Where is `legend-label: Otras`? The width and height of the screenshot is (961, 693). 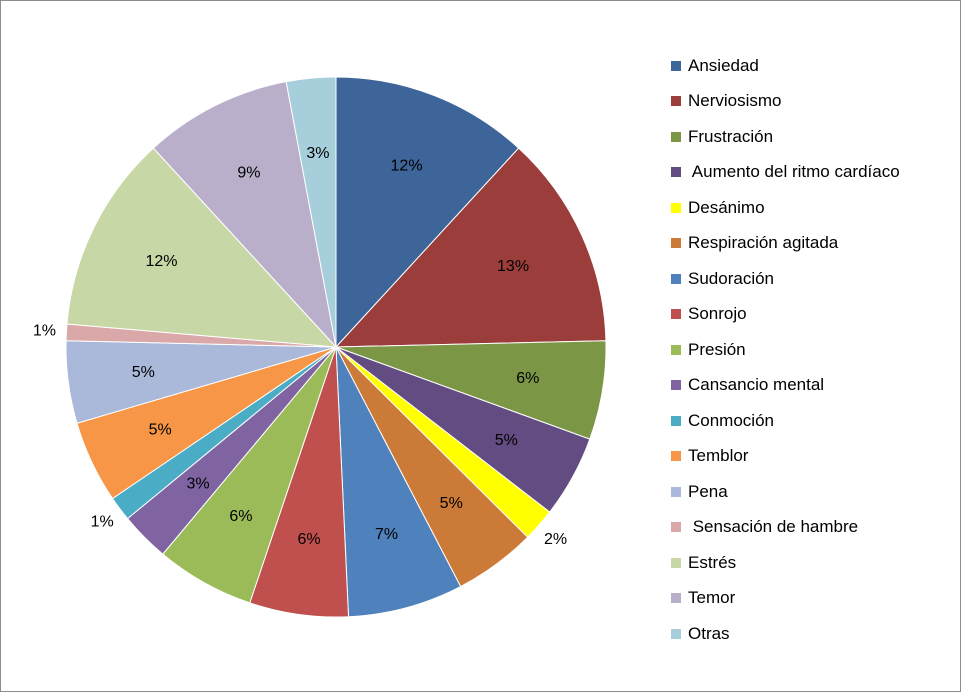
legend-label: Otras is located at coordinates (709, 633).